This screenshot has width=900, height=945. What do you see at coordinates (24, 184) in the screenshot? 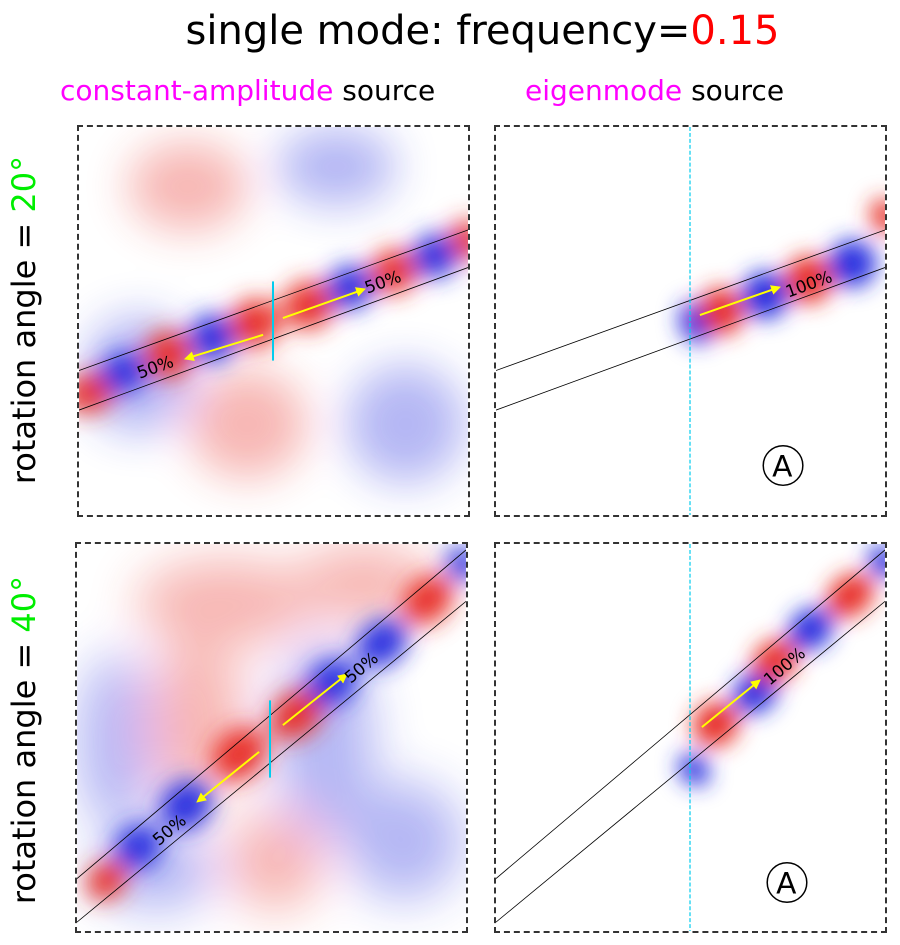
I see `row-label-angle: 20°` at bounding box center [24, 184].